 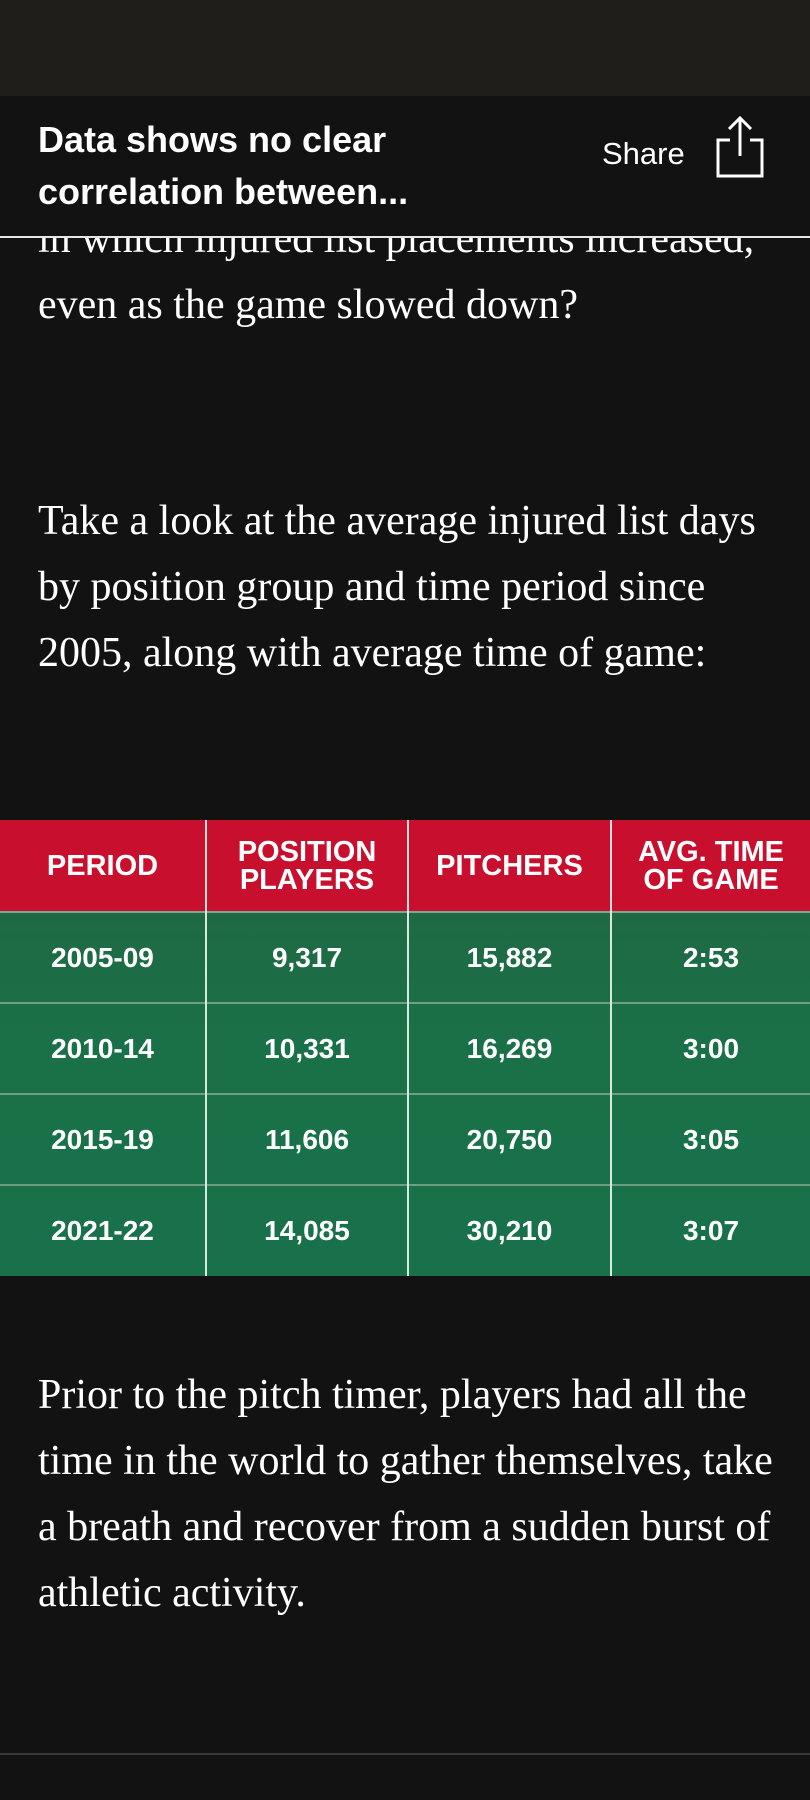 I want to click on table-cell-pitchers: 20,750, so click(x=509, y=1139).